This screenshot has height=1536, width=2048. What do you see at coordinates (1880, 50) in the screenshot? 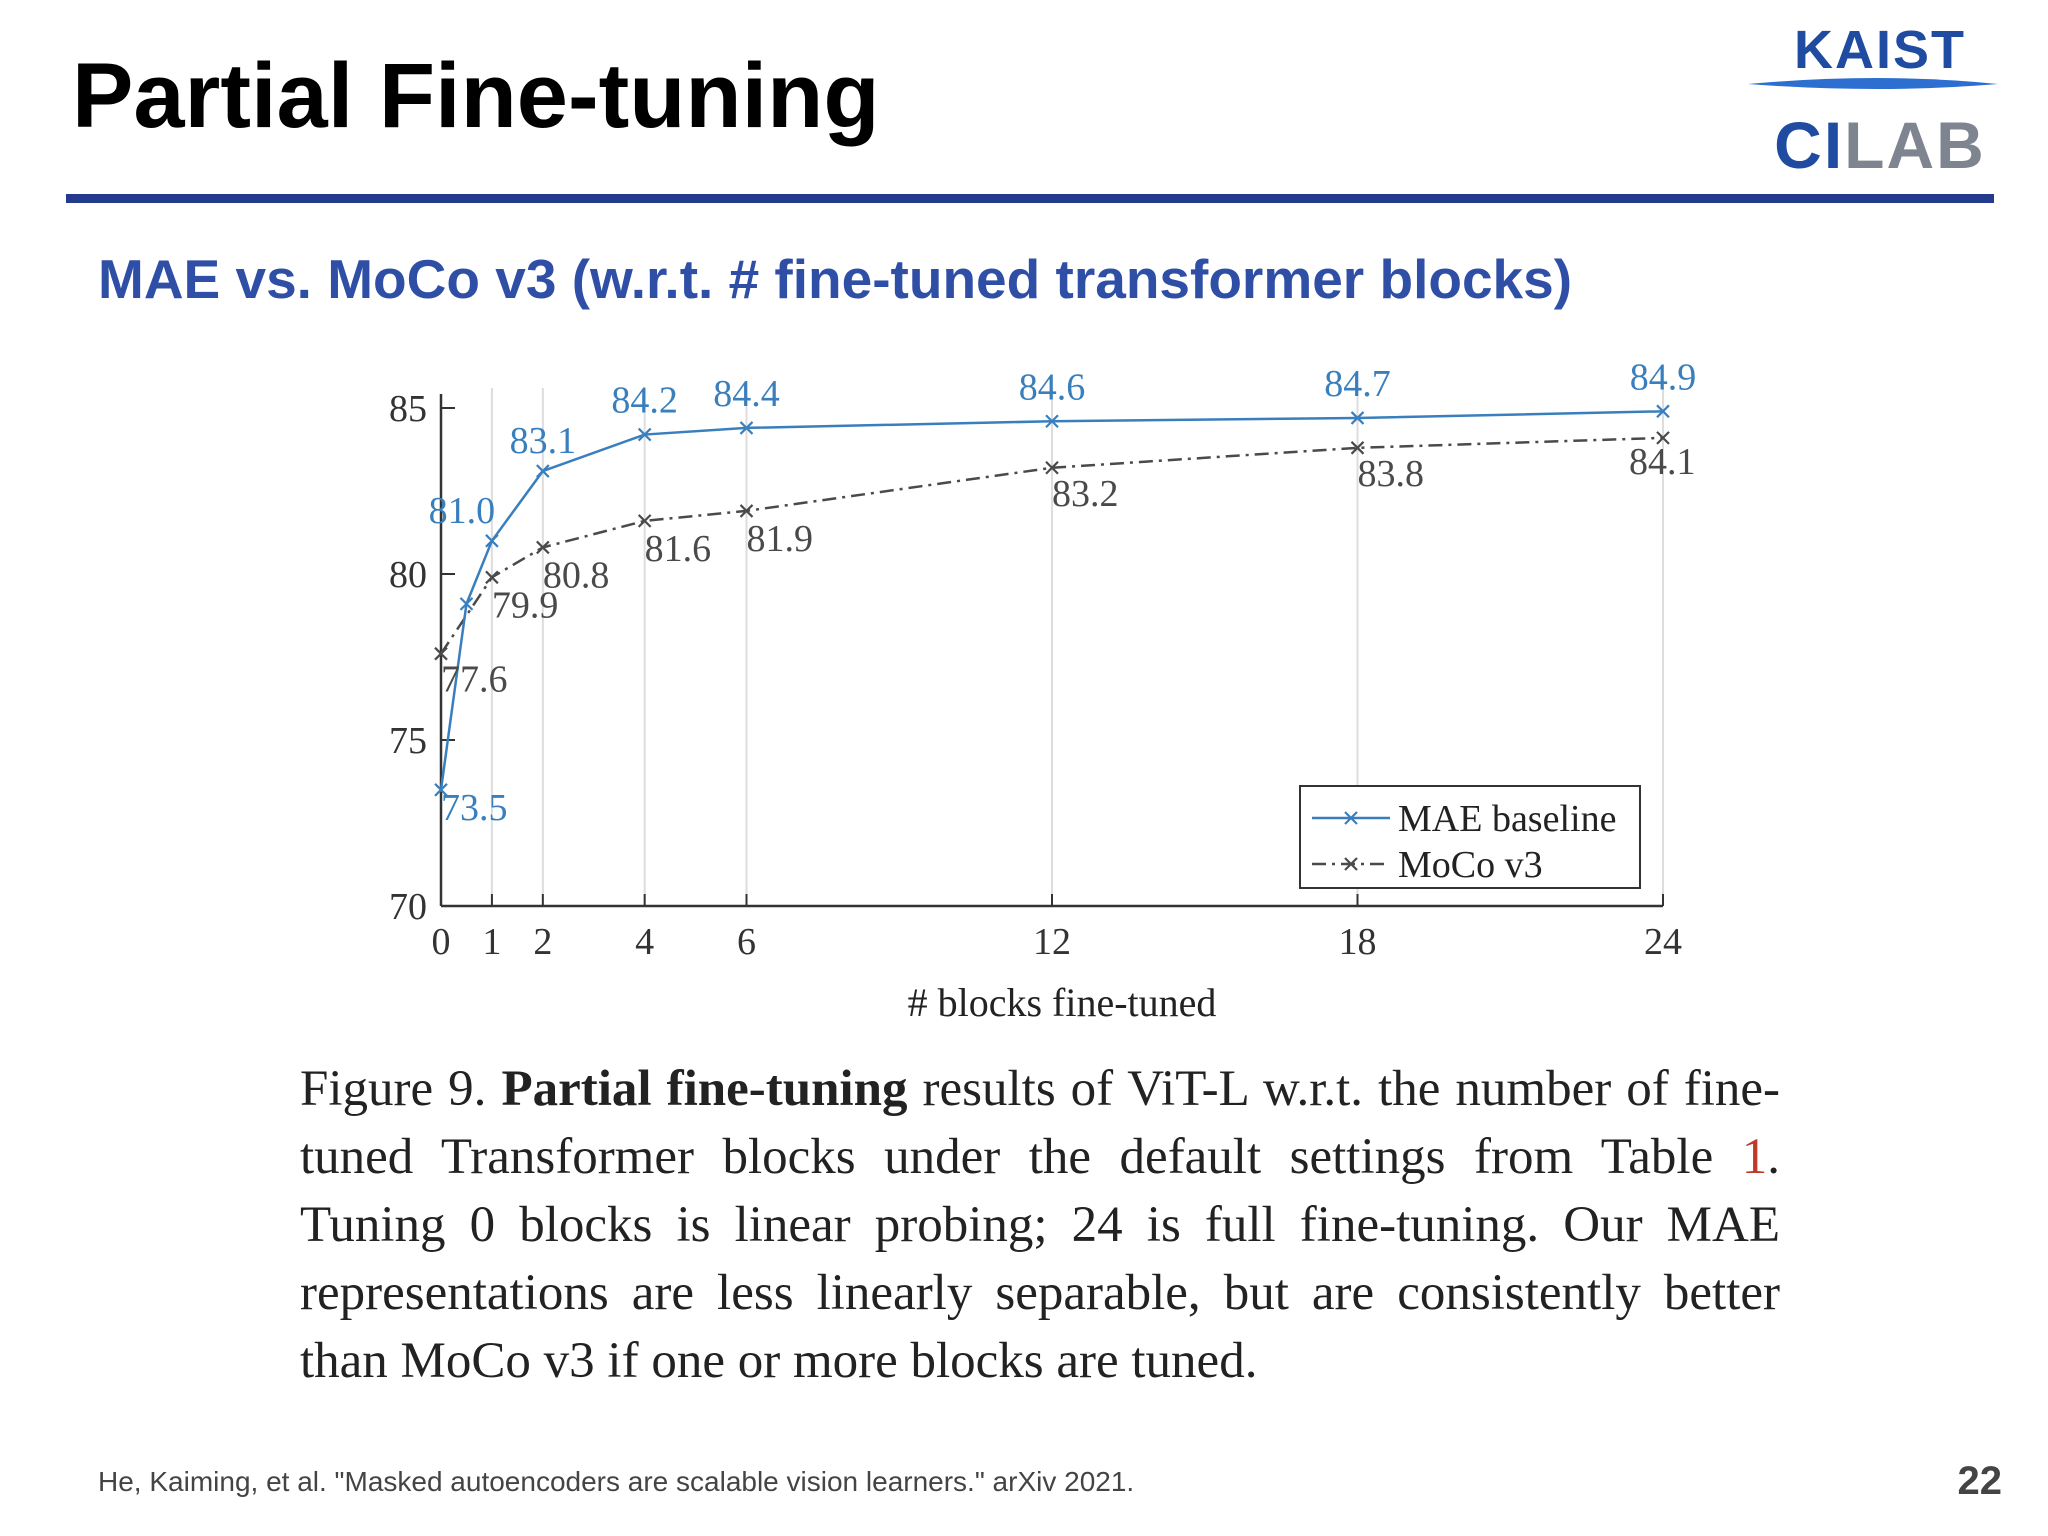
I see `logo-kaist-text: KAIST` at bounding box center [1880, 50].